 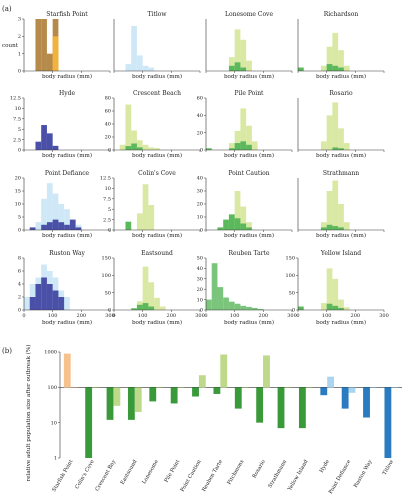 I want to click on y-tick-label: 2, so click(x=19, y=298).